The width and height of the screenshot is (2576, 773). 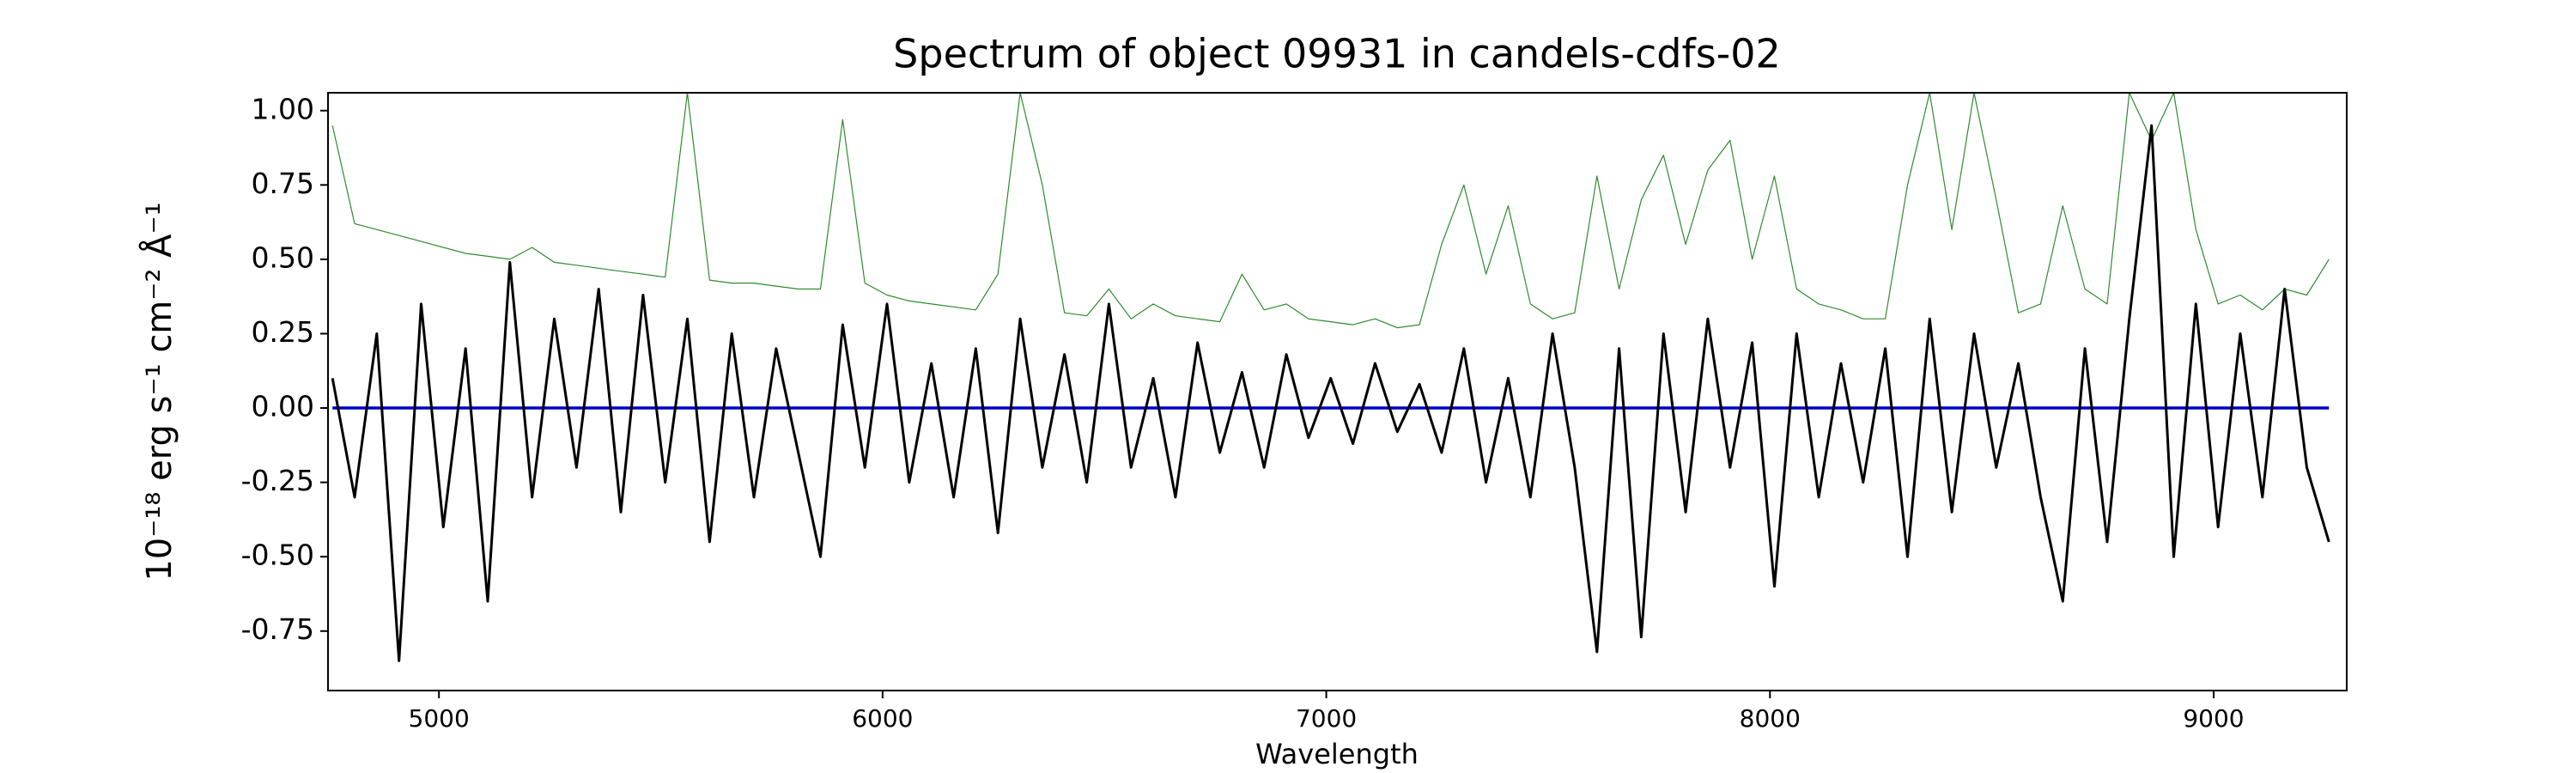 I want to click on y-axis-label: 10⁻¹⁸ erg s⁻¹ cm⁻² Å⁻¹, so click(x=159, y=391).